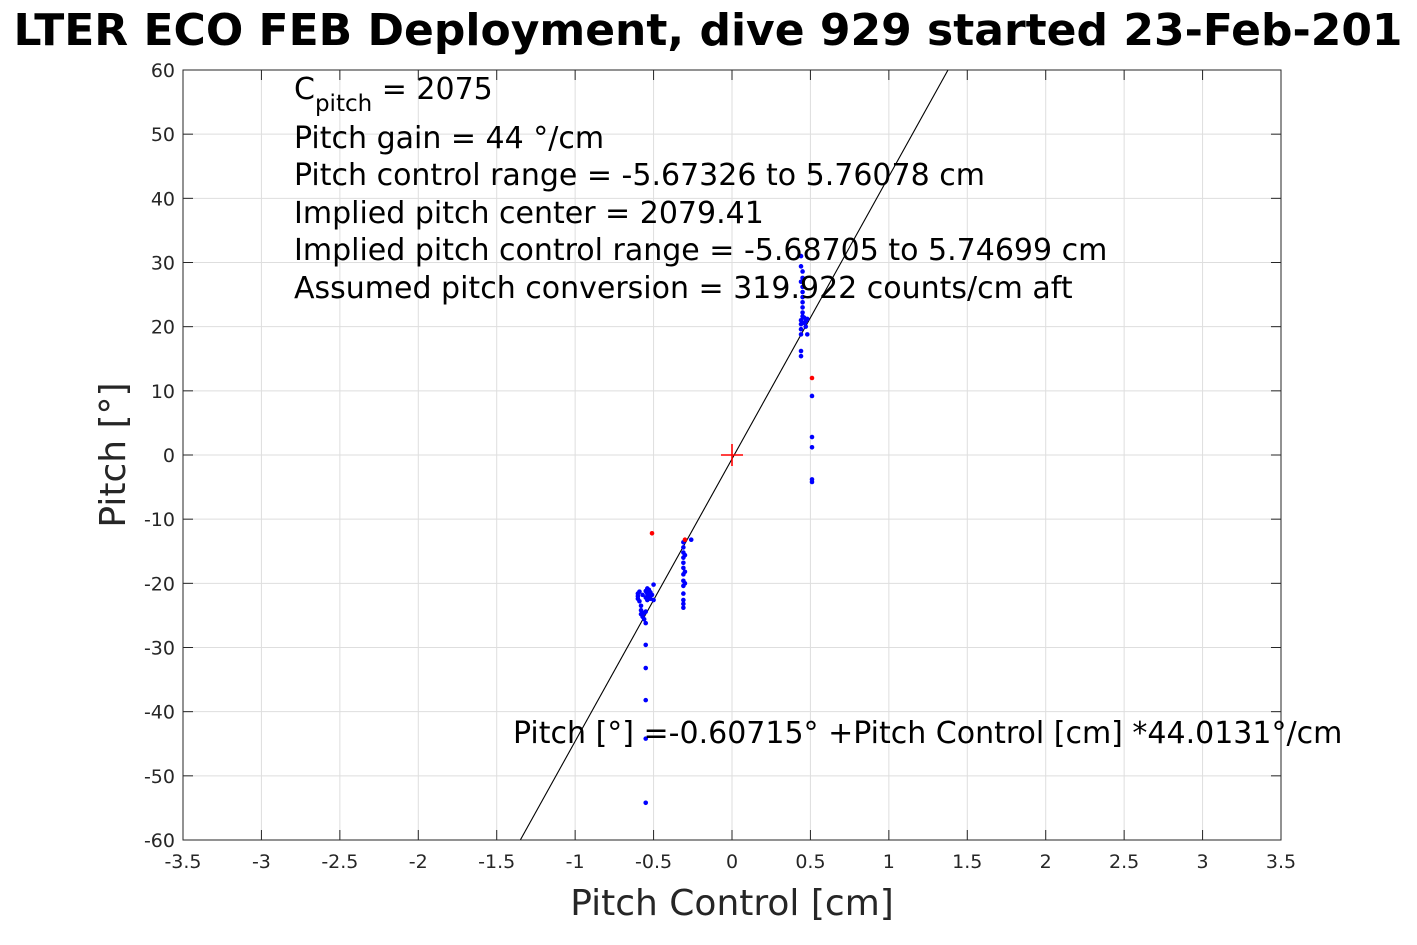  What do you see at coordinates (159, 649) in the screenshot?
I see `y-tick-label: -30` at bounding box center [159, 649].